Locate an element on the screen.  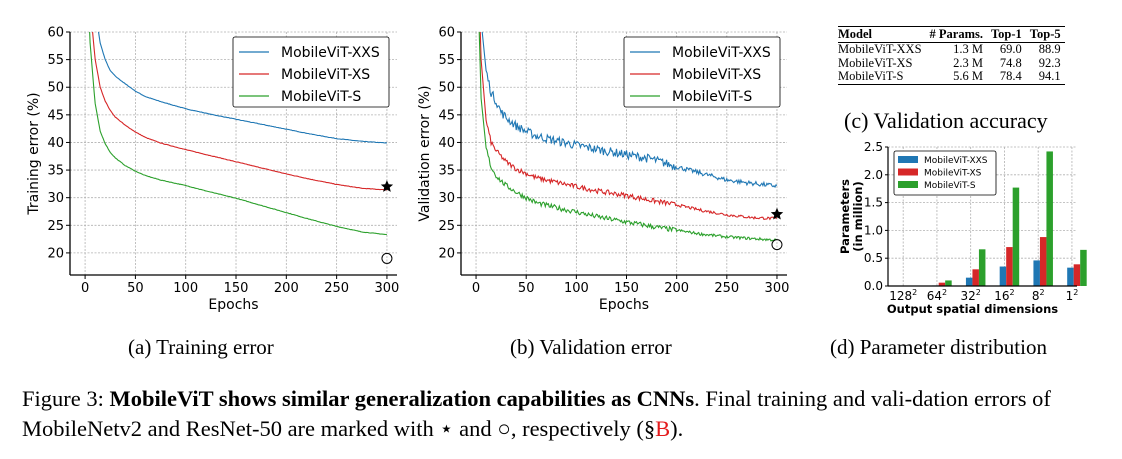
table-row: MobileViT-S 5.6 M 78.4 94.1 is located at coordinates (951, 76).